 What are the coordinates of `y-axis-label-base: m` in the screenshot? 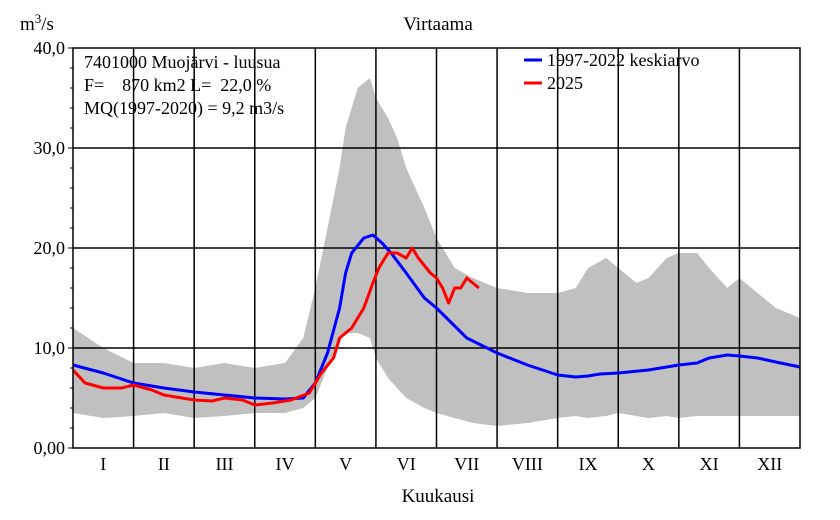 It's located at (27, 24).